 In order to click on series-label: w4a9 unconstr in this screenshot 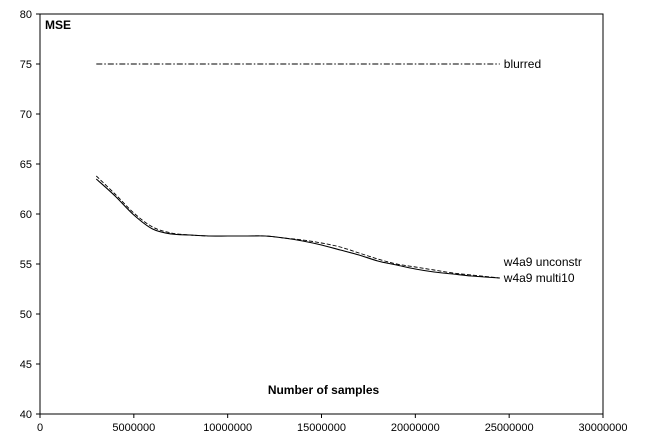, I will do `click(542, 262)`.